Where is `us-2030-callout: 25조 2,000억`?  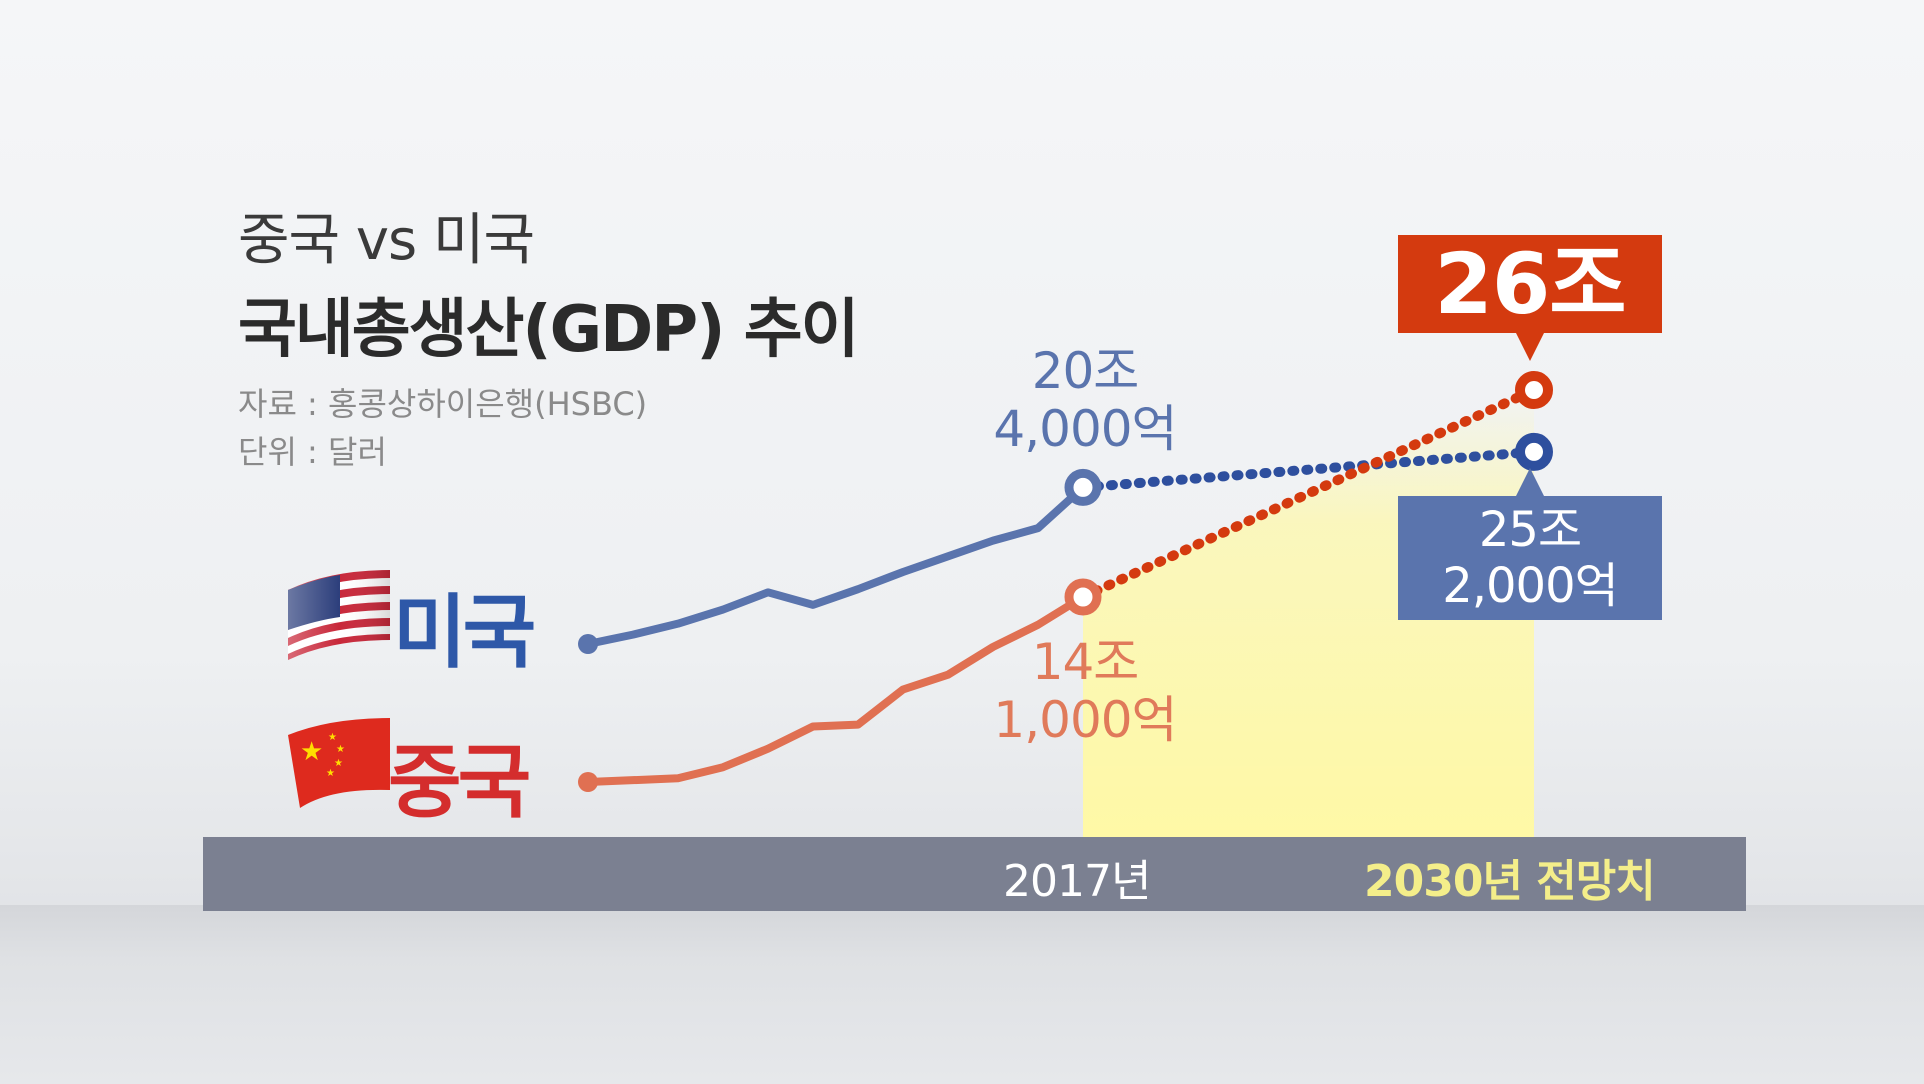 us-2030-callout: 25조 2,000억 is located at coordinates (1530, 558).